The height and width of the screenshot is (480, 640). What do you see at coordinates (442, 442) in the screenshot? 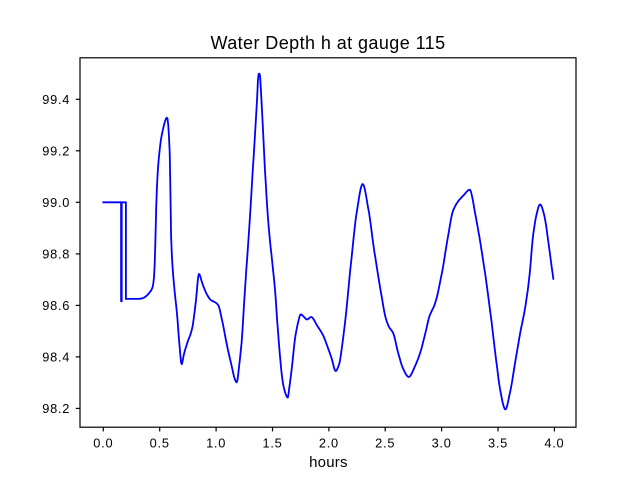
I see `svg-text: 3.0` at bounding box center [442, 442].